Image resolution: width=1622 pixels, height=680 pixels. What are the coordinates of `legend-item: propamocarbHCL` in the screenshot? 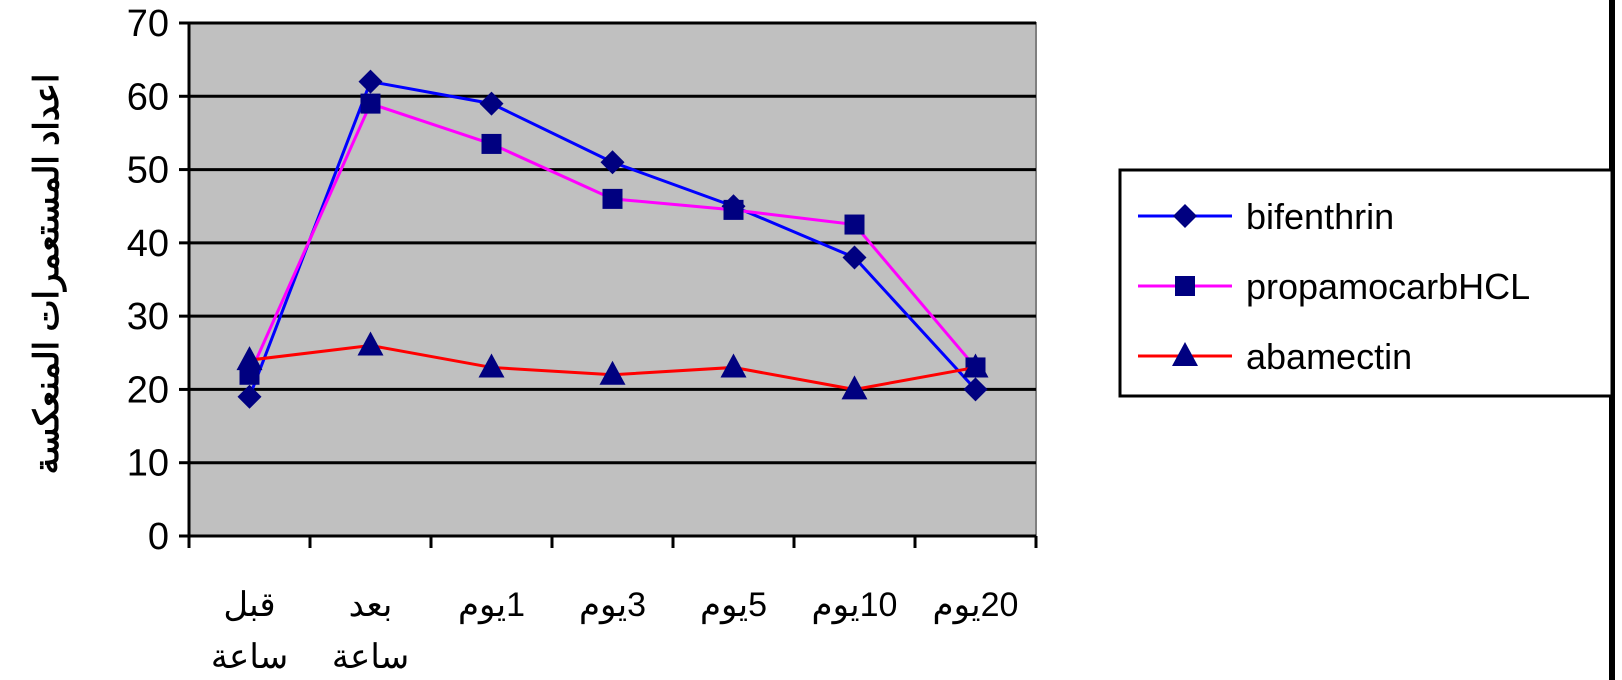 It's located at (1334, 286).